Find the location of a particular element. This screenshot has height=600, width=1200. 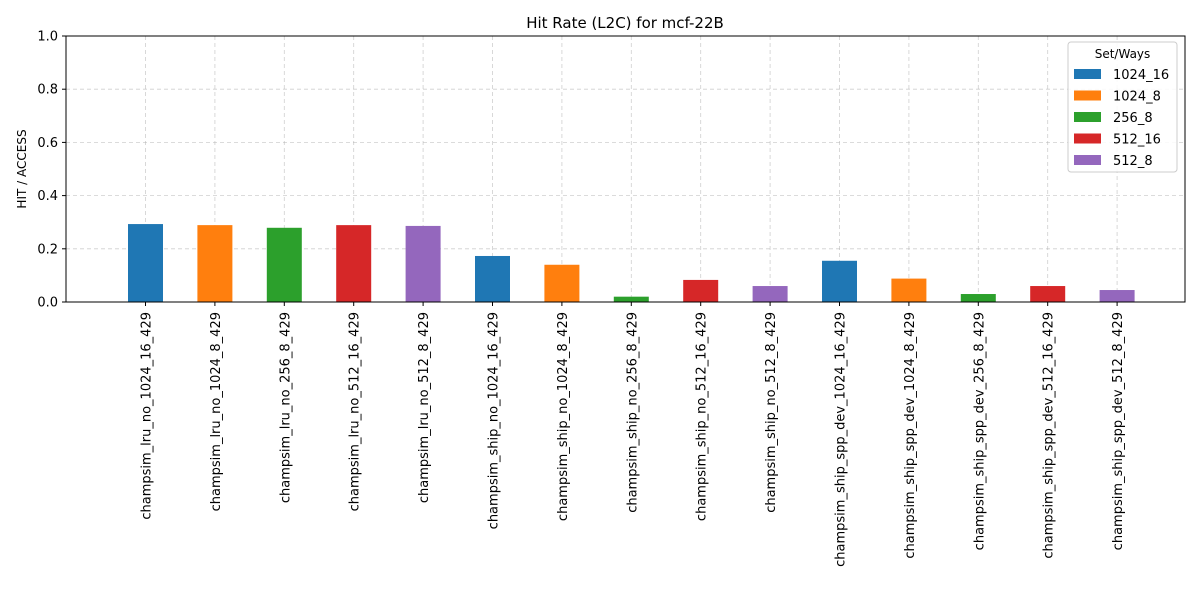

x-tick-label: champsim_ship_no_256_8_429 is located at coordinates (632, 412).